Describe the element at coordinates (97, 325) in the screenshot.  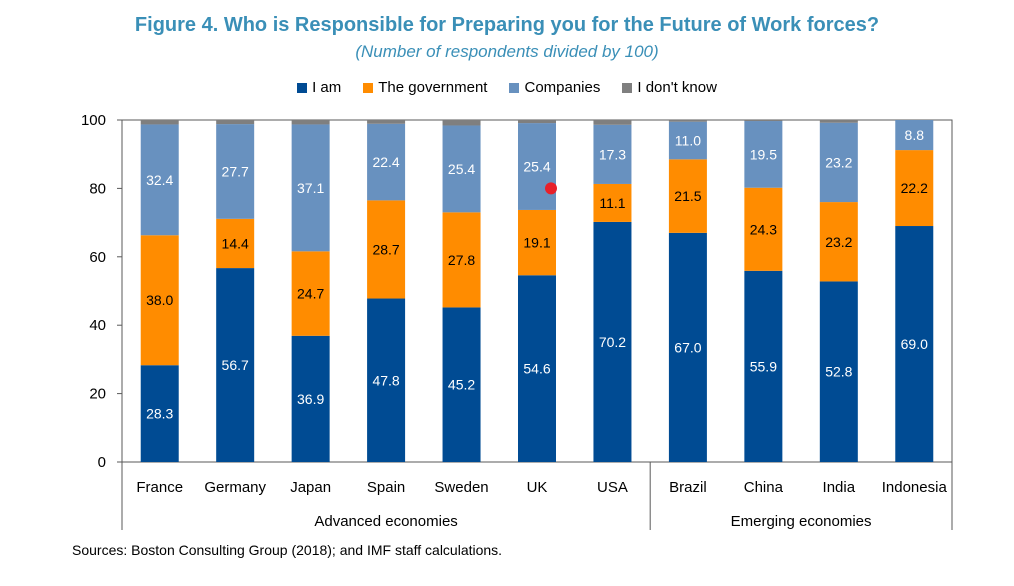
I see `y-tick-label: 40` at that location.